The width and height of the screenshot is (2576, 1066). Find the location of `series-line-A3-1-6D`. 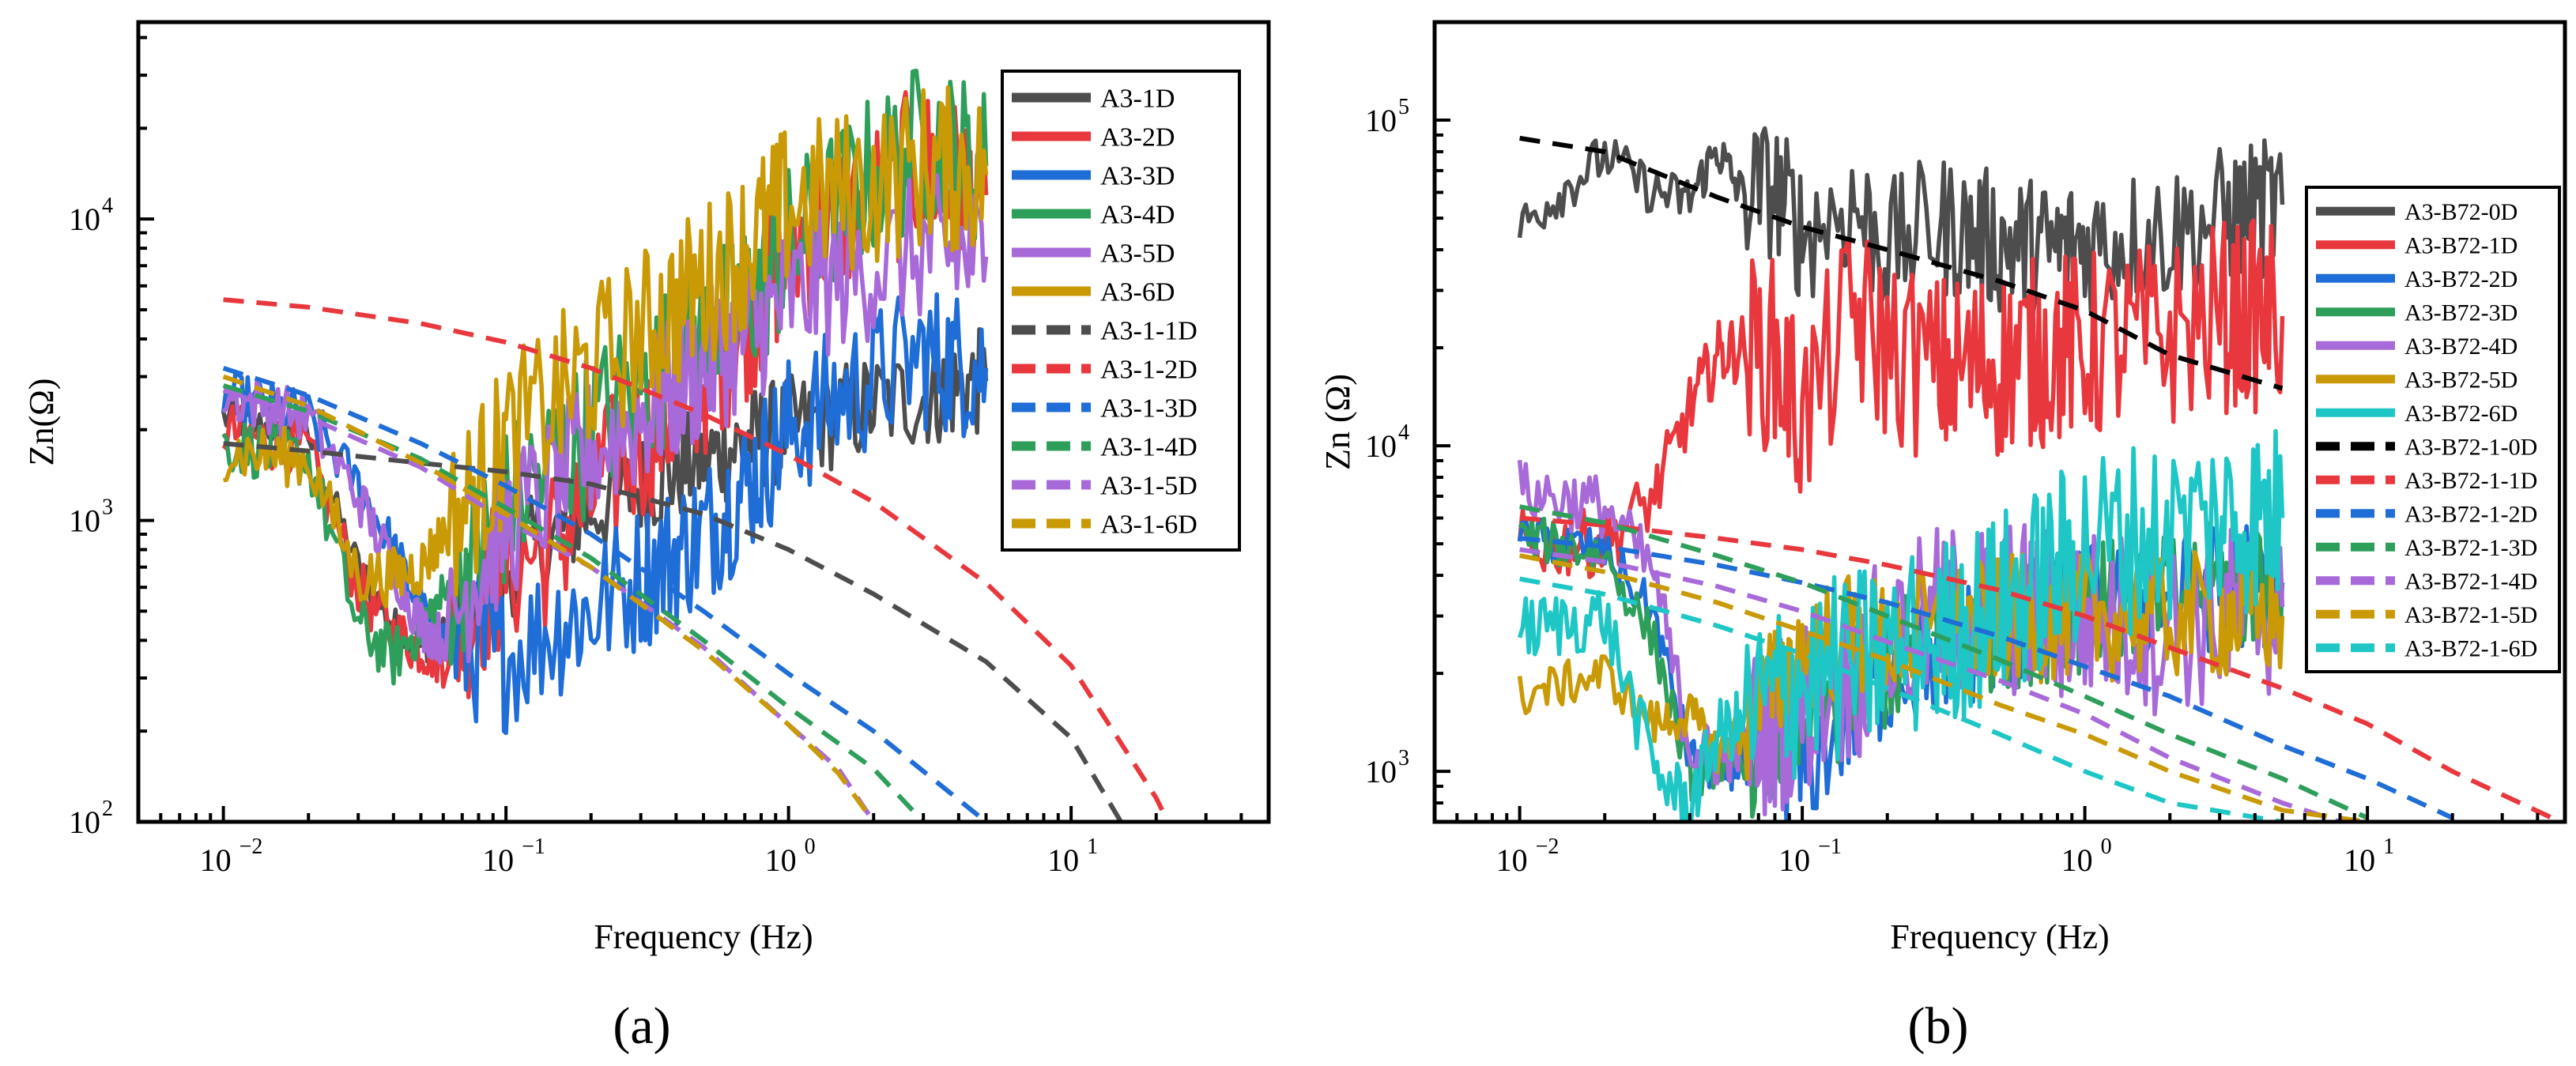

series-line-A3-1-6D is located at coordinates (549, 598).